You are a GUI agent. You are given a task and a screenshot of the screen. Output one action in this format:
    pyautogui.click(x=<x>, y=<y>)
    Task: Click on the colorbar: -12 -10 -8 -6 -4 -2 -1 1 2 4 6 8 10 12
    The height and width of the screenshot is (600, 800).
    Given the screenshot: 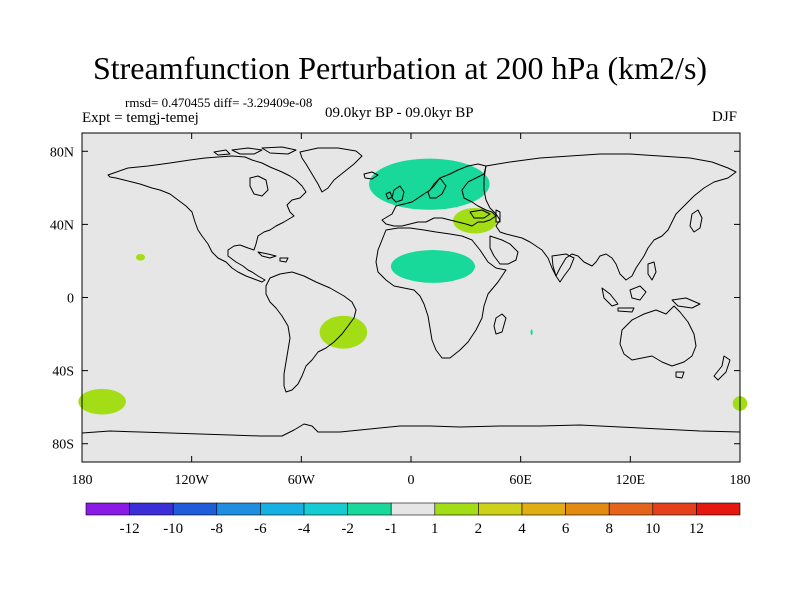 What is the action you would take?
    pyautogui.click(x=413, y=519)
    